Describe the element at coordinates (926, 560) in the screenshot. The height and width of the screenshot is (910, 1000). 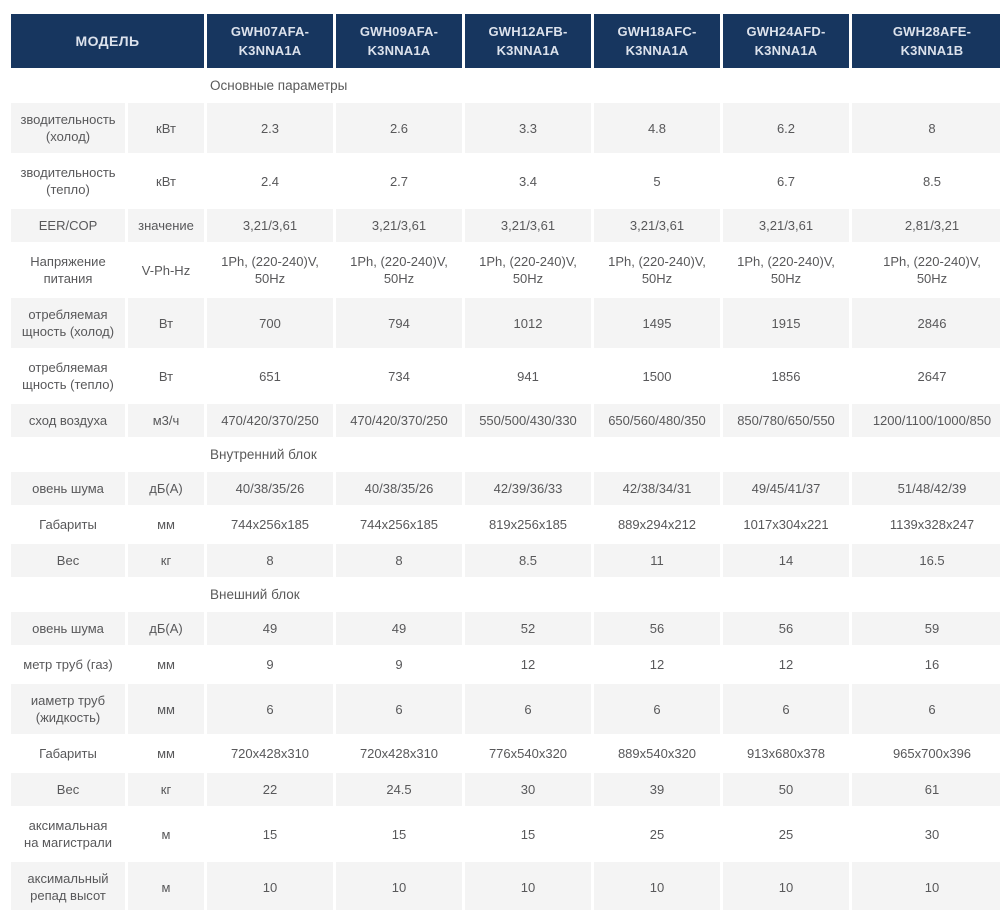
I see `value-cell: 16.5` at that location.